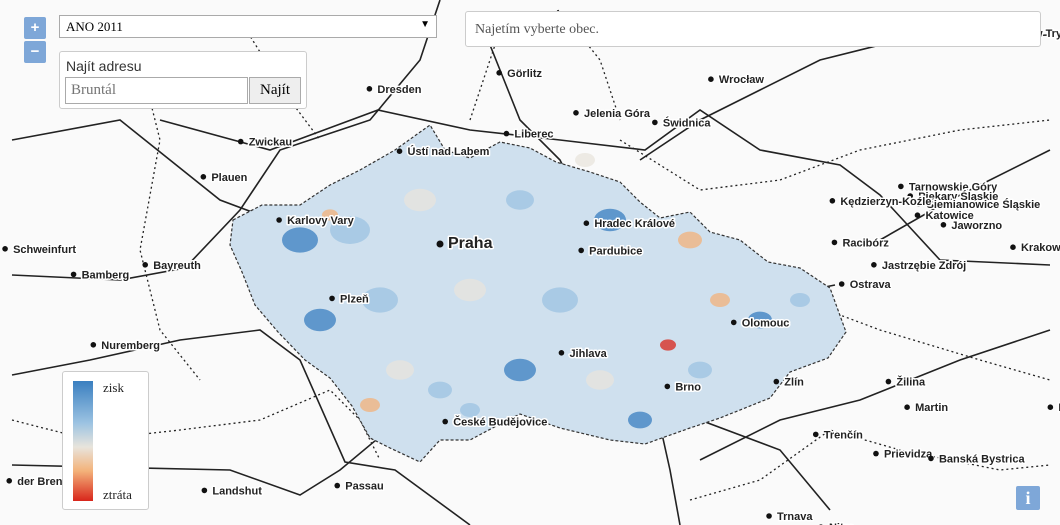 The height and width of the screenshot is (525, 1060). Describe the element at coordinates (843, 435) in the screenshot. I see `city-label: Trenčín` at that location.